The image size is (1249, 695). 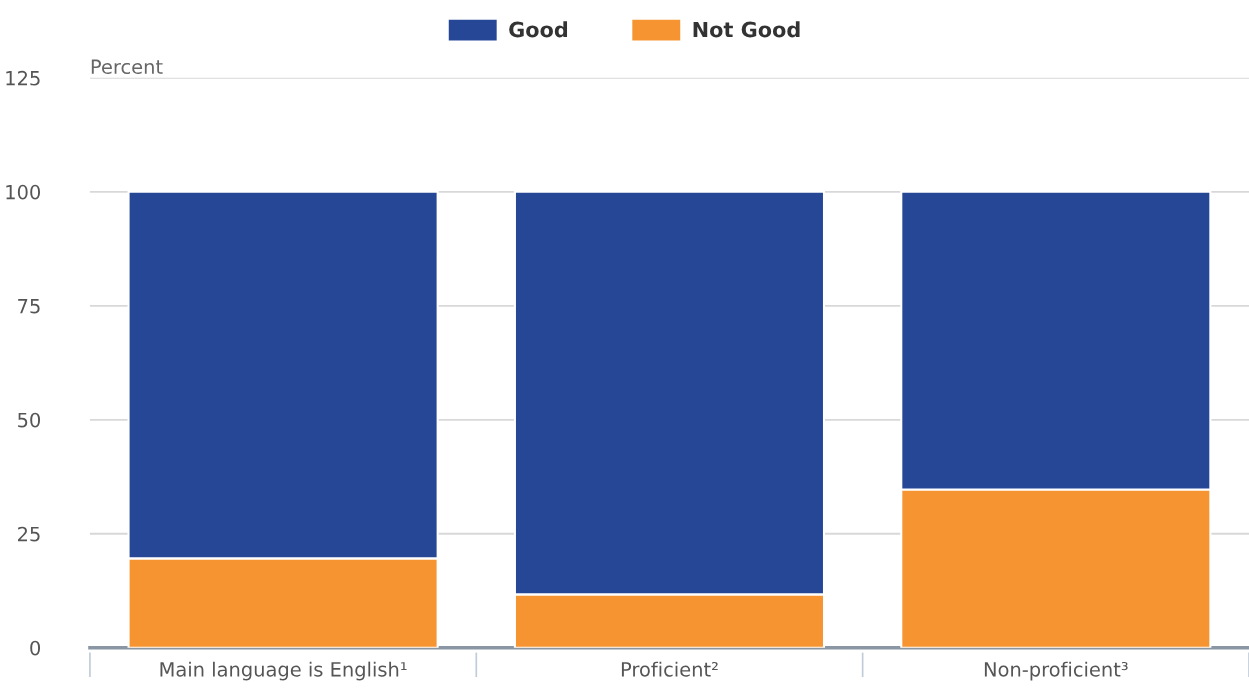 I want to click on x-tick-label: Main language is English¹, so click(x=283, y=671).